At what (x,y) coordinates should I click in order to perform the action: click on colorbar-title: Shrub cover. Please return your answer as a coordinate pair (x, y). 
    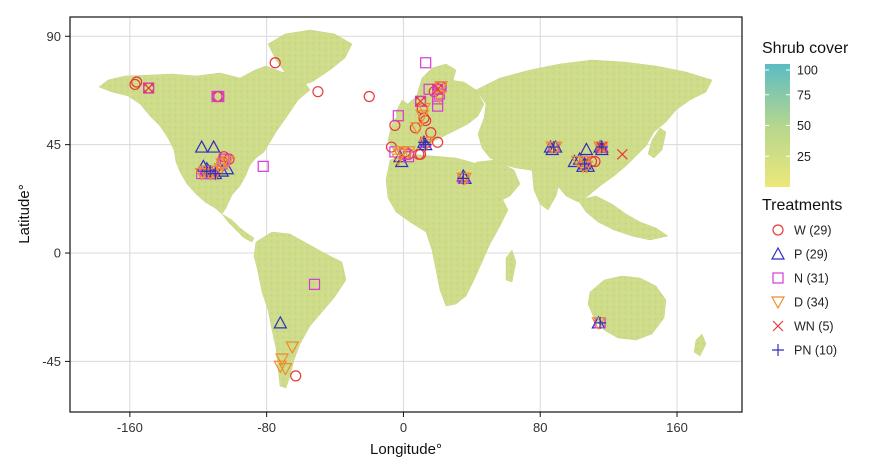
    Looking at the image, I should click on (805, 48).